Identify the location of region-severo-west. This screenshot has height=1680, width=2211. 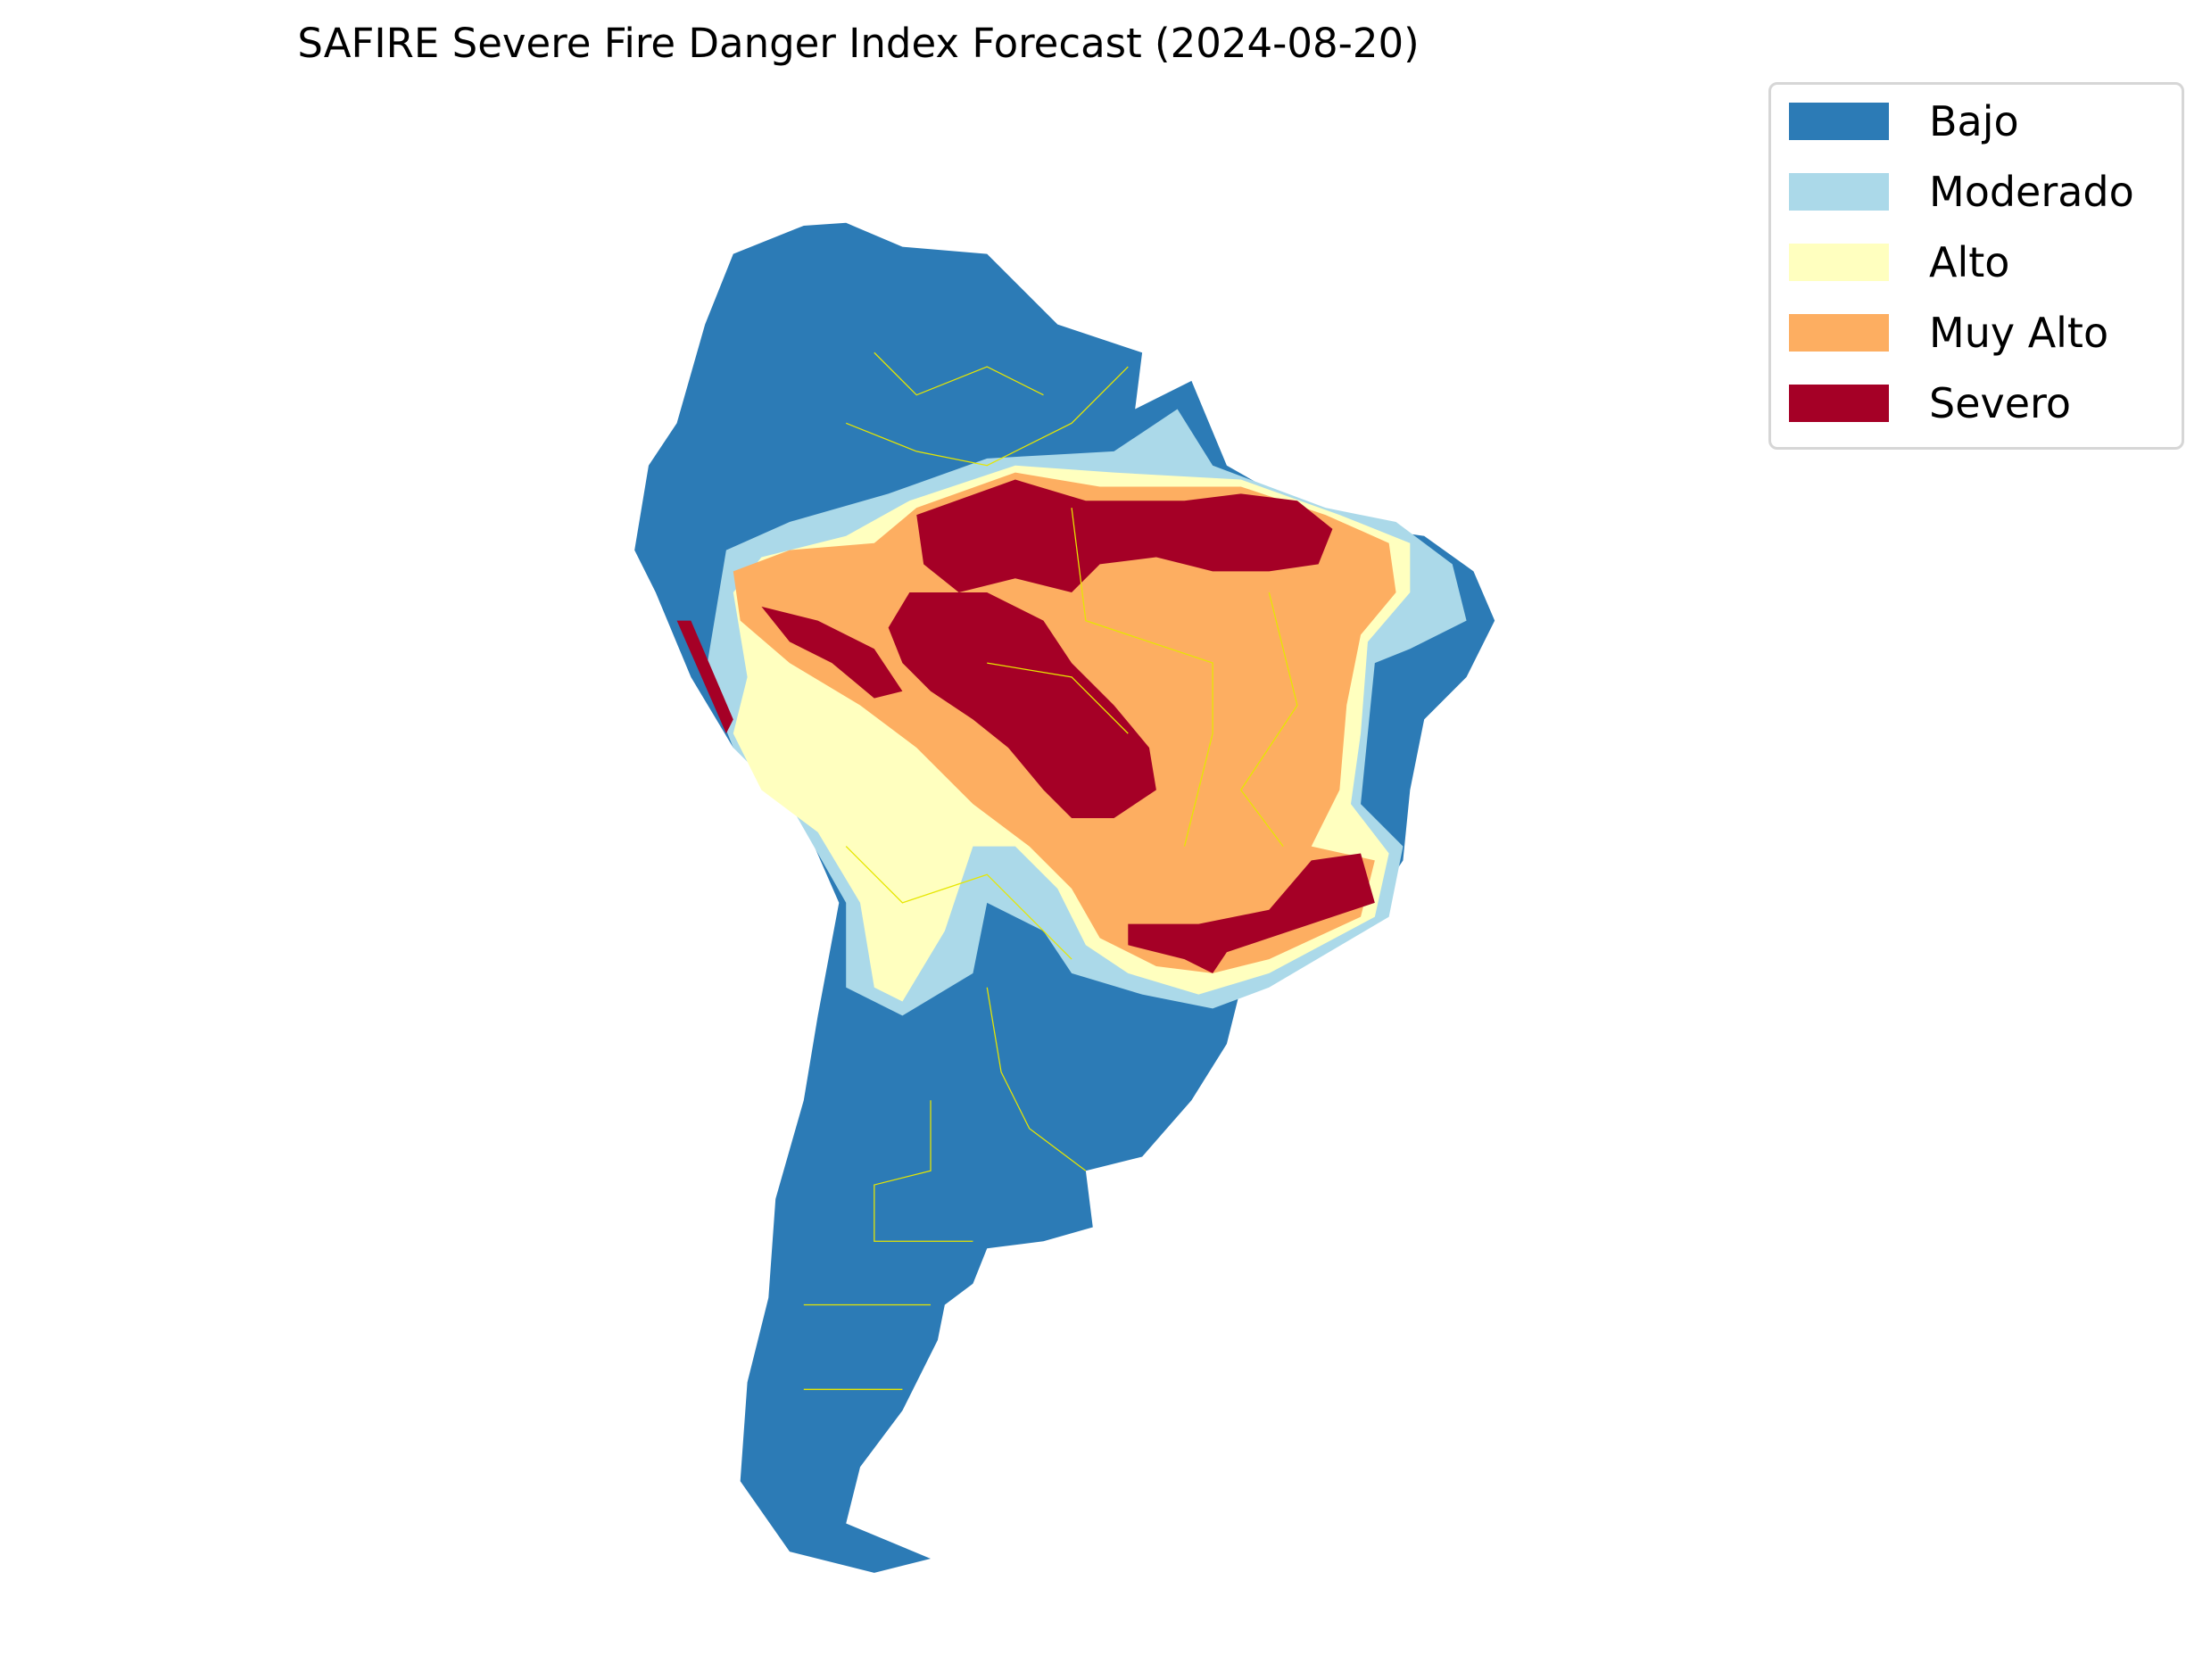
(832, 652).